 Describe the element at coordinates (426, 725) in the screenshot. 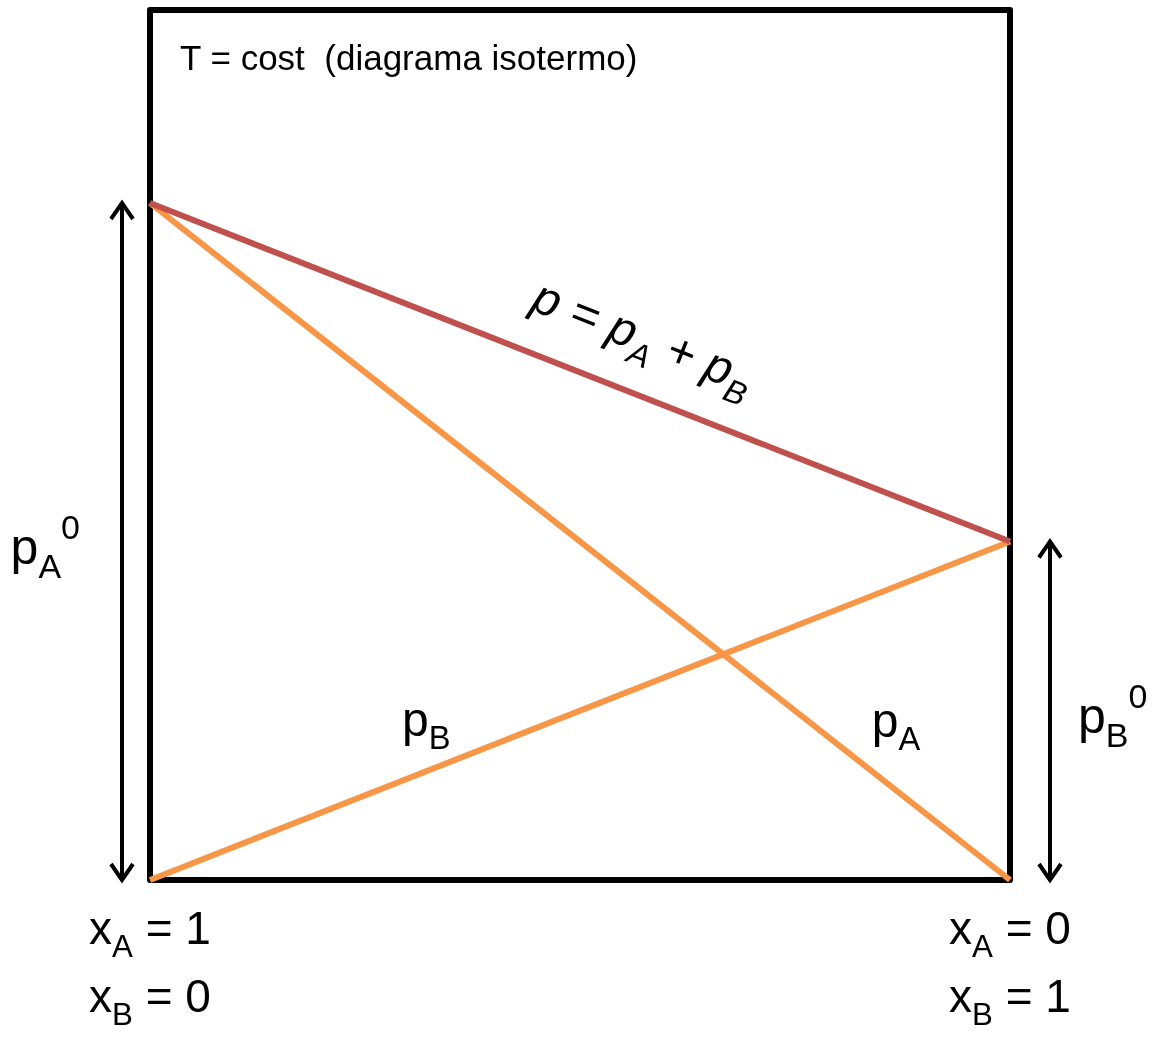

I see `series-label: p$_{B}$` at that location.